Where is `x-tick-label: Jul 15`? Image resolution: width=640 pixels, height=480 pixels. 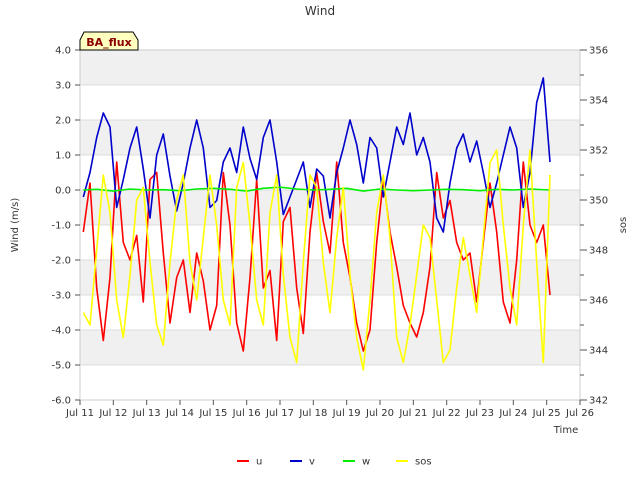
x-tick-label: Jul 15 is located at coordinates (212, 413).